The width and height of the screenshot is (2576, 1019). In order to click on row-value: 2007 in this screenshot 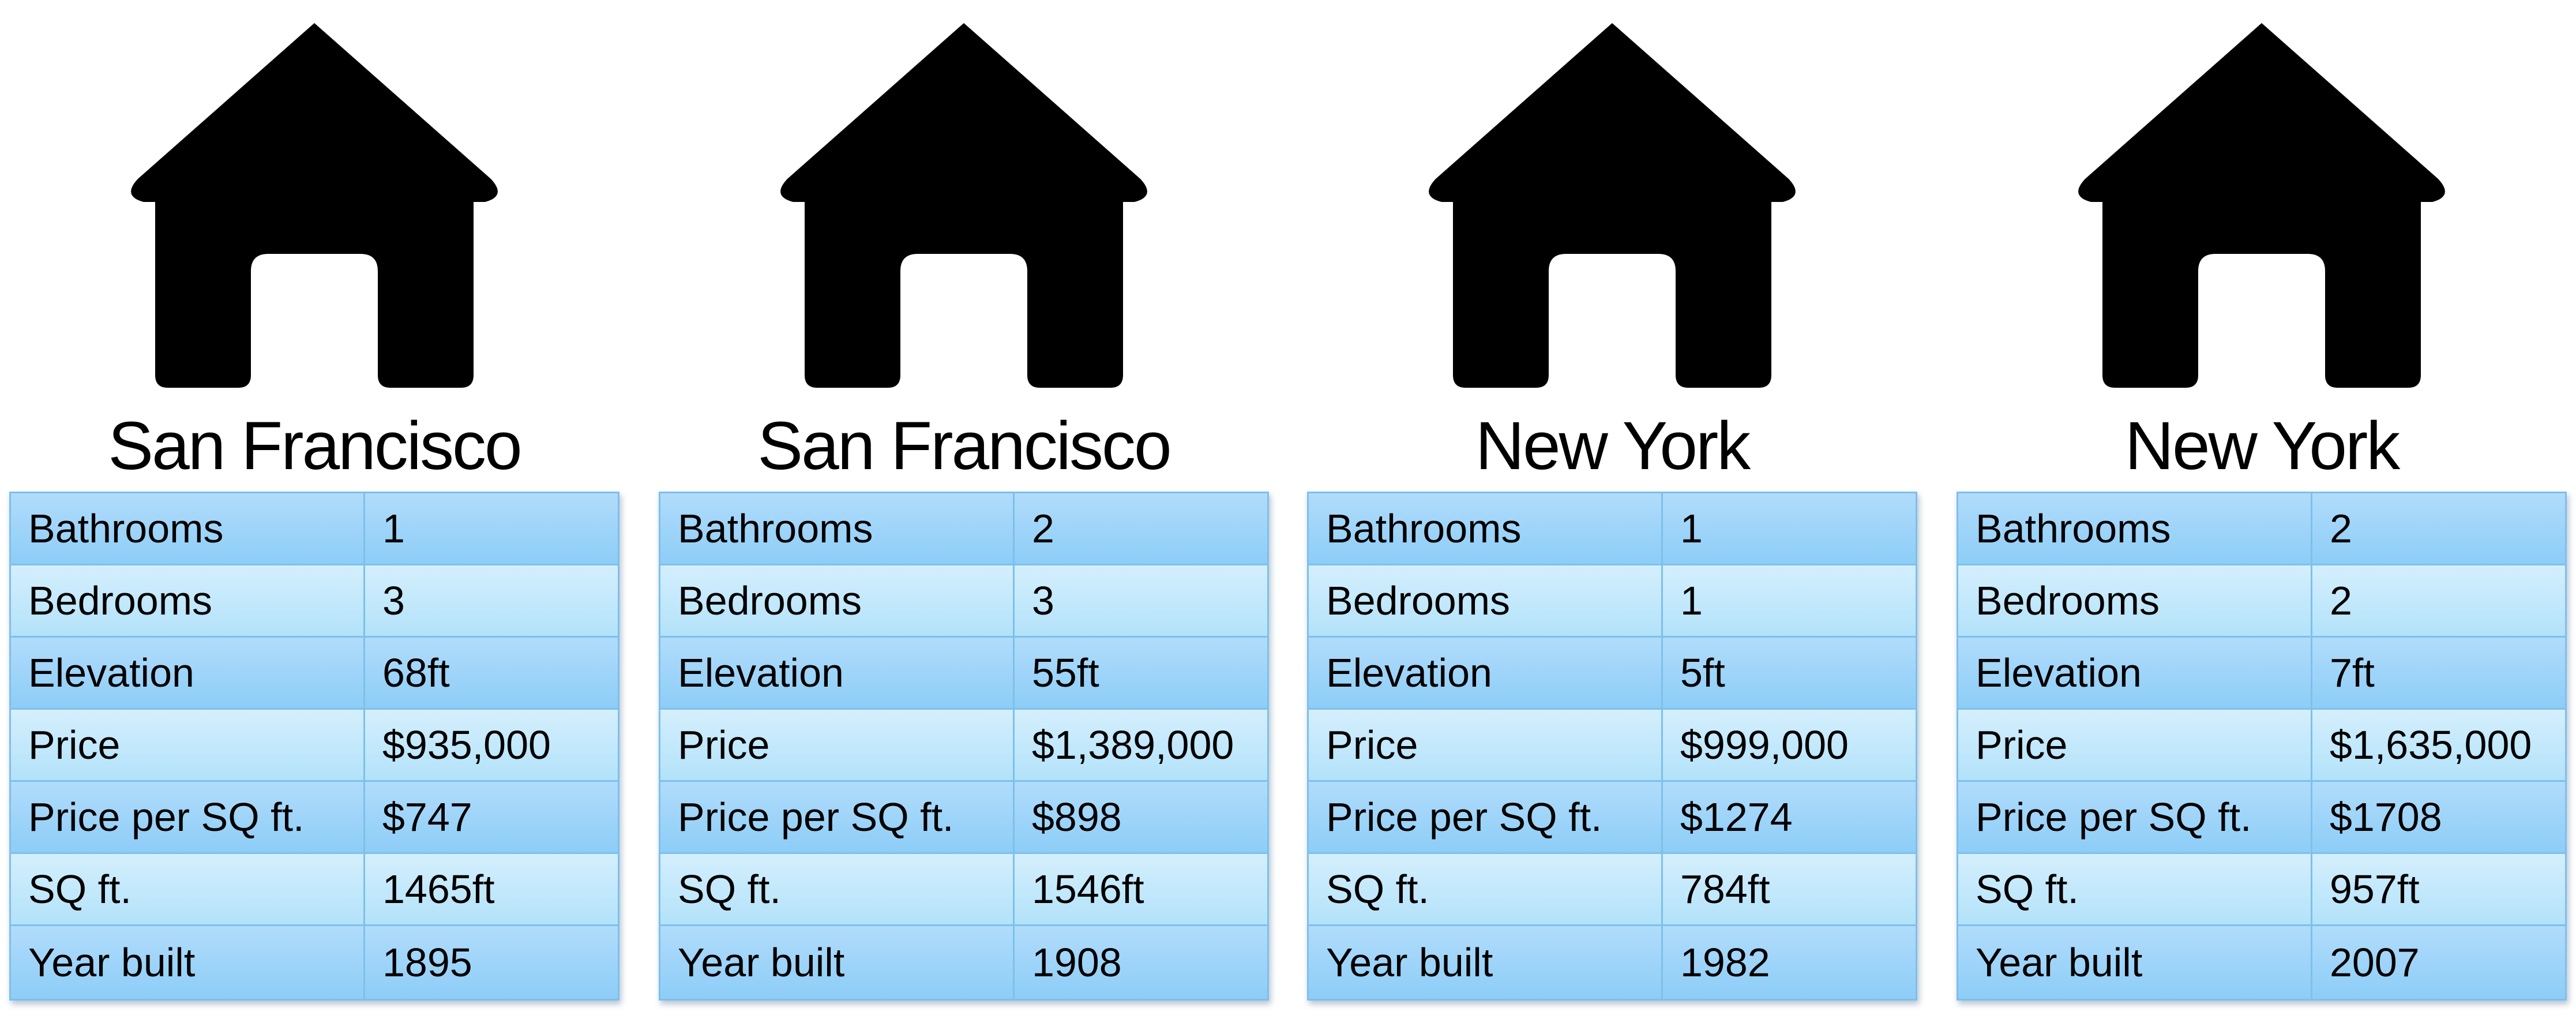, I will do `click(2375, 962)`.